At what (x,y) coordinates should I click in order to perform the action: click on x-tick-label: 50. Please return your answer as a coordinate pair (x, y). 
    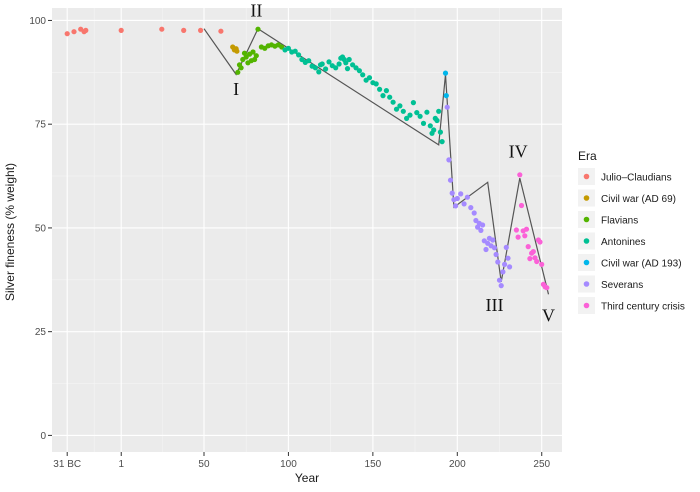
    Looking at the image, I should click on (204, 464).